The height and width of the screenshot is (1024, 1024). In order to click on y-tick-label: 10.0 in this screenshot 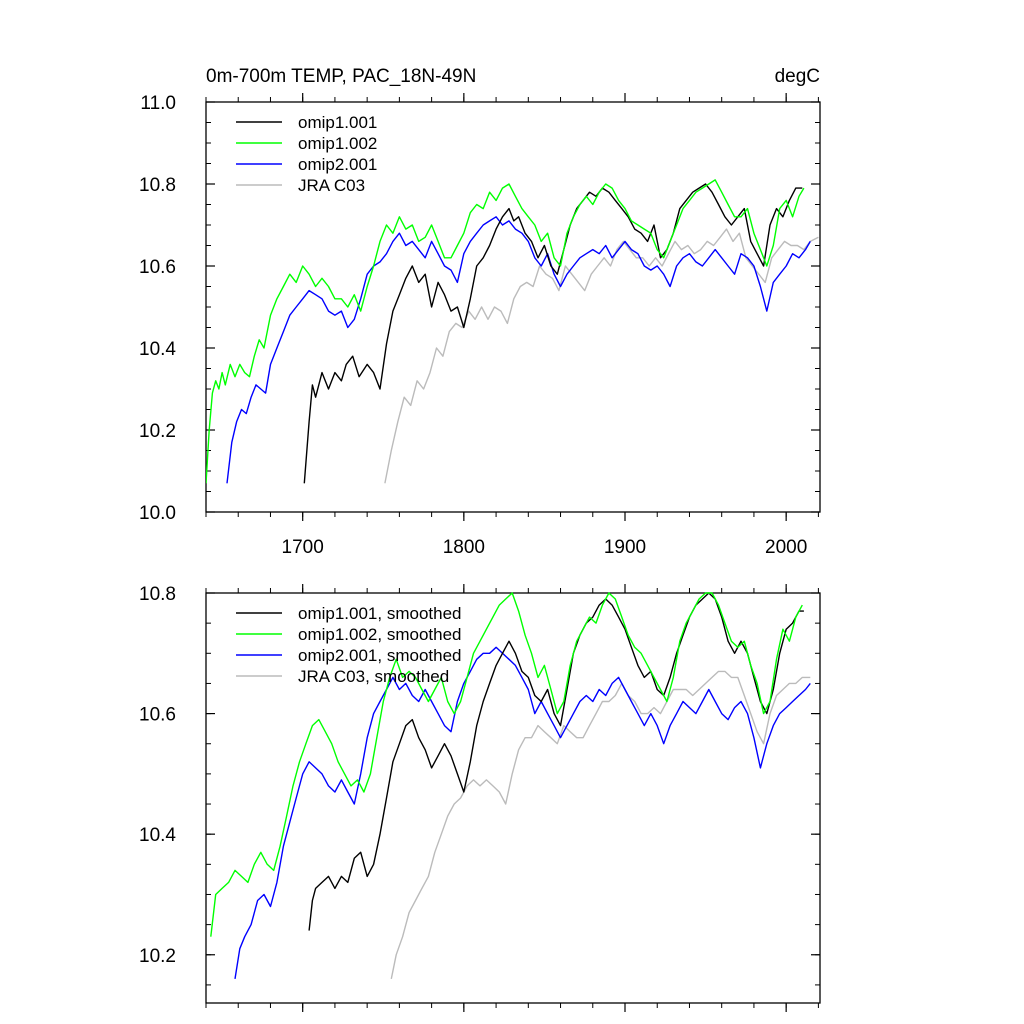, I will do `click(157, 513)`.